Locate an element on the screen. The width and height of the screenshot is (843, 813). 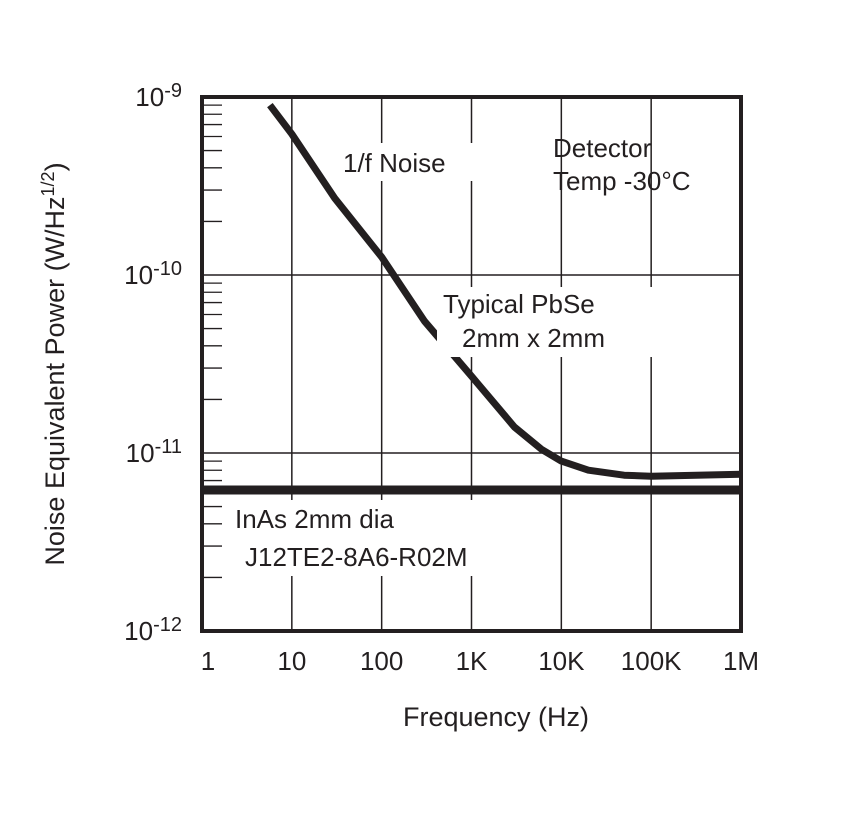
x-tick-label: 100 is located at coordinates (381, 661).